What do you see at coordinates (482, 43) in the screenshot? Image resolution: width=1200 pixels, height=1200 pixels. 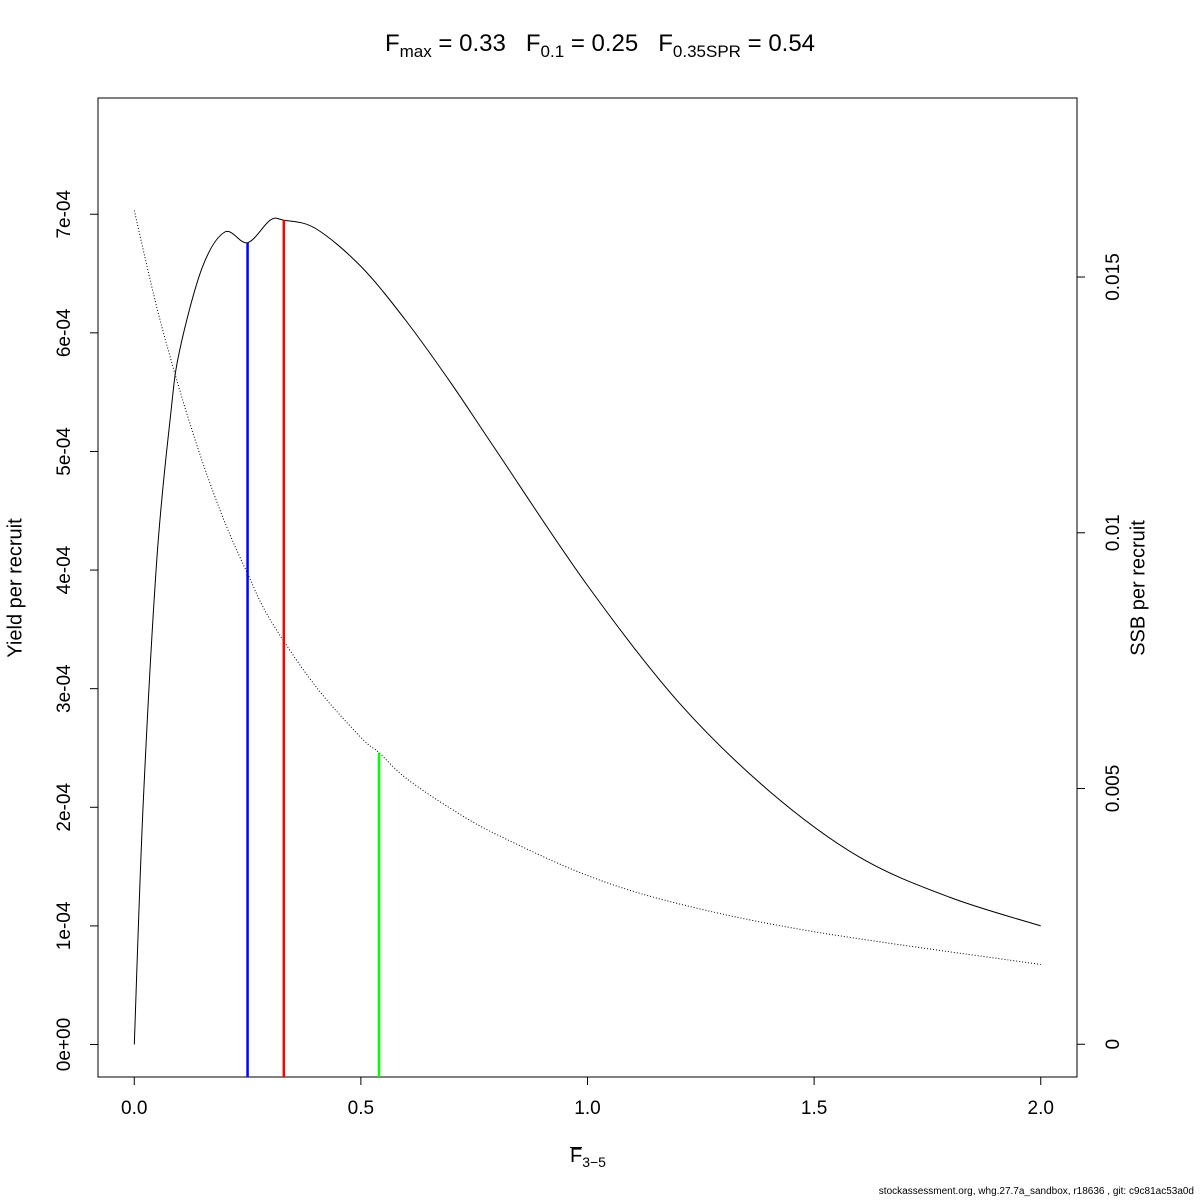 I see `title-fmax-value: 0.33` at bounding box center [482, 43].